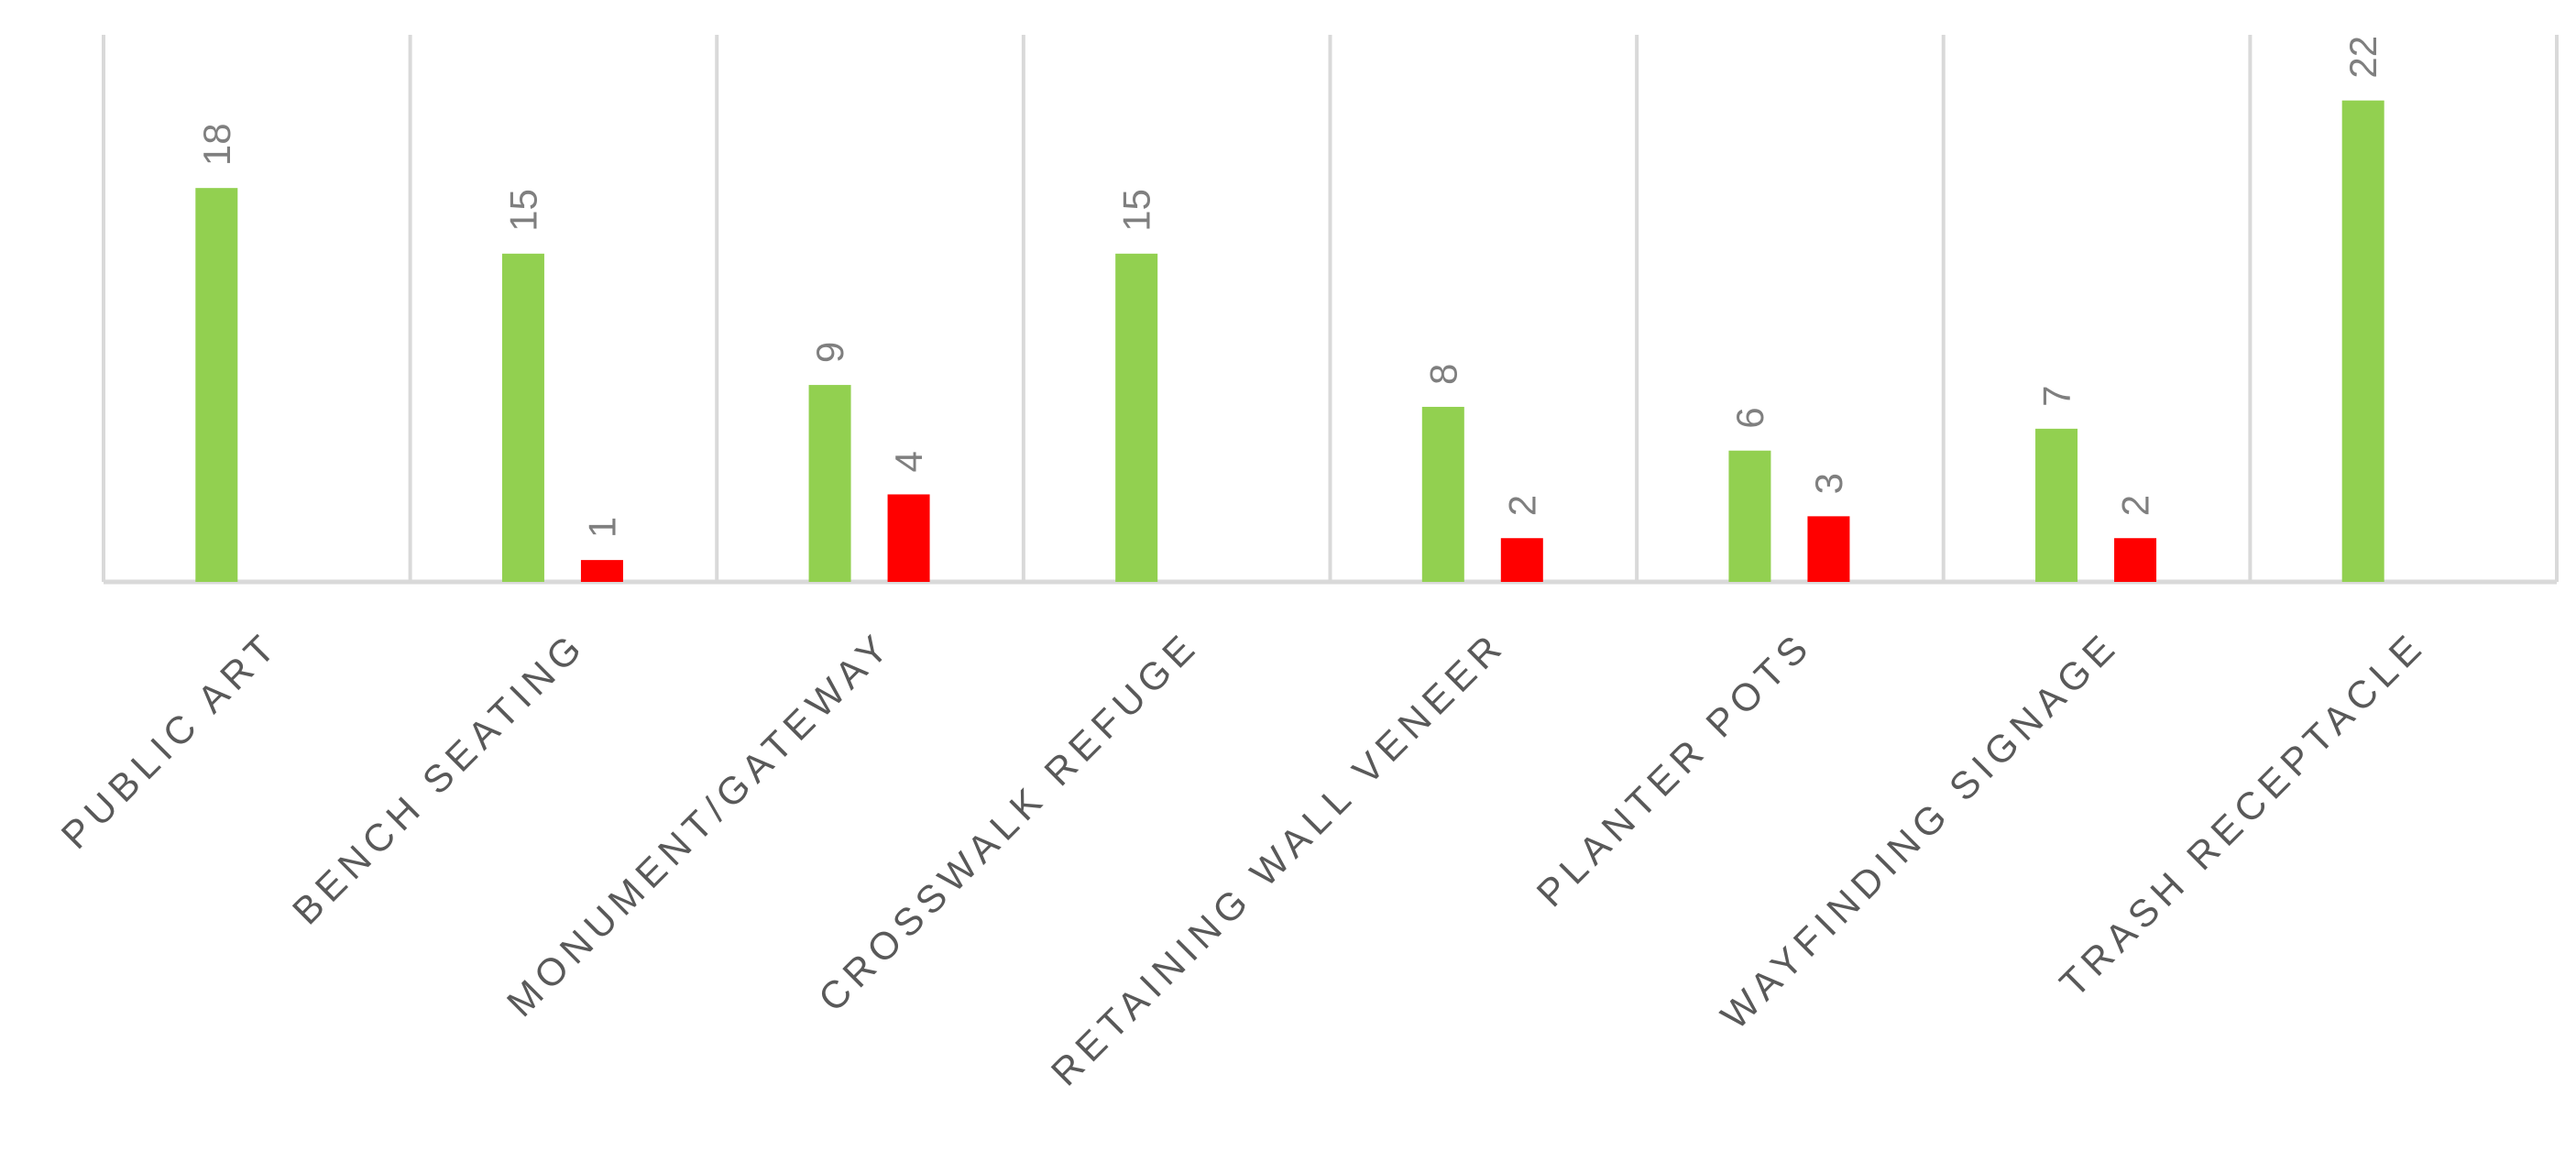 Image resolution: width=2576 pixels, height=1151 pixels. I want to click on data-label: 6, so click(1749, 417).